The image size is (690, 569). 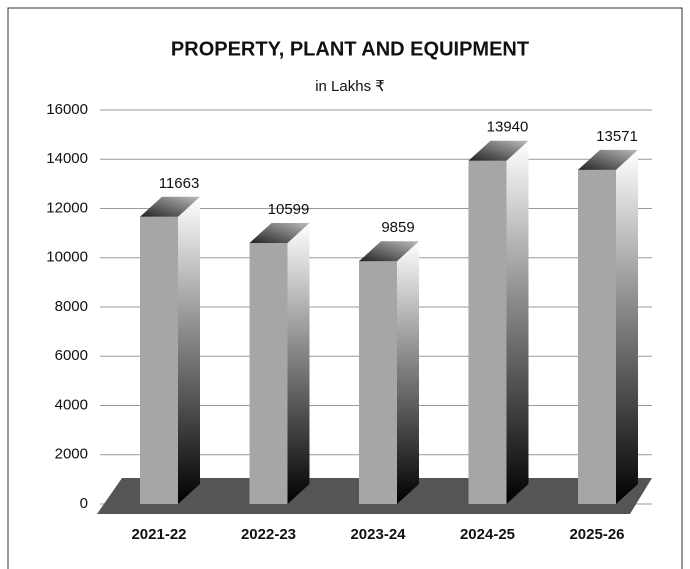 What do you see at coordinates (268, 534) in the screenshot?
I see `x-tick-label: 2022-23` at bounding box center [268, 534].